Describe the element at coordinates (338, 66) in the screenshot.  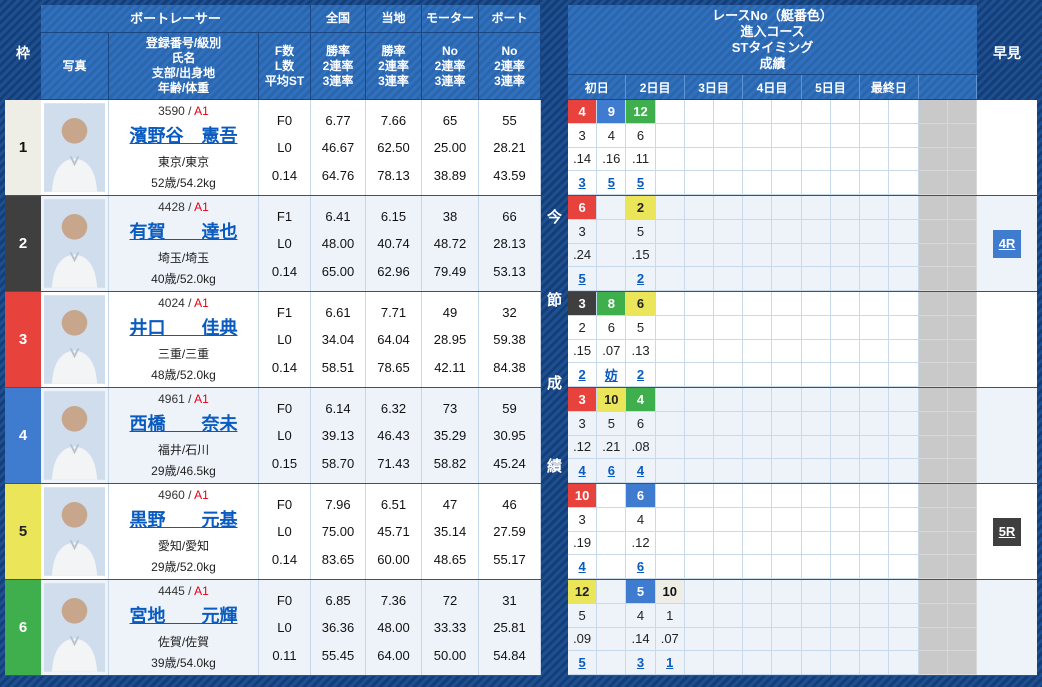
I see `national-rates-header: 勝率 2連率 3連率` at that location.